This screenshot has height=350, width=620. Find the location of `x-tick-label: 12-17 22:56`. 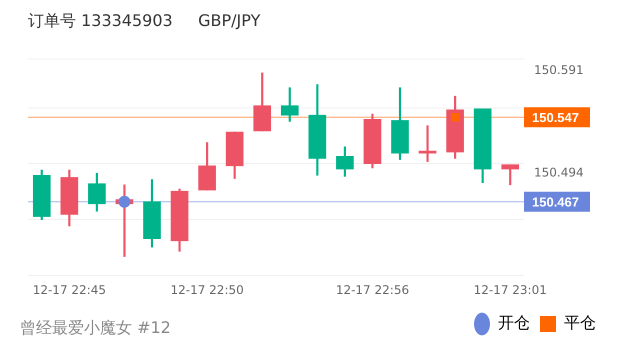

x-tick-label: 12-17 22:56 is located at coordinates (373, 289).